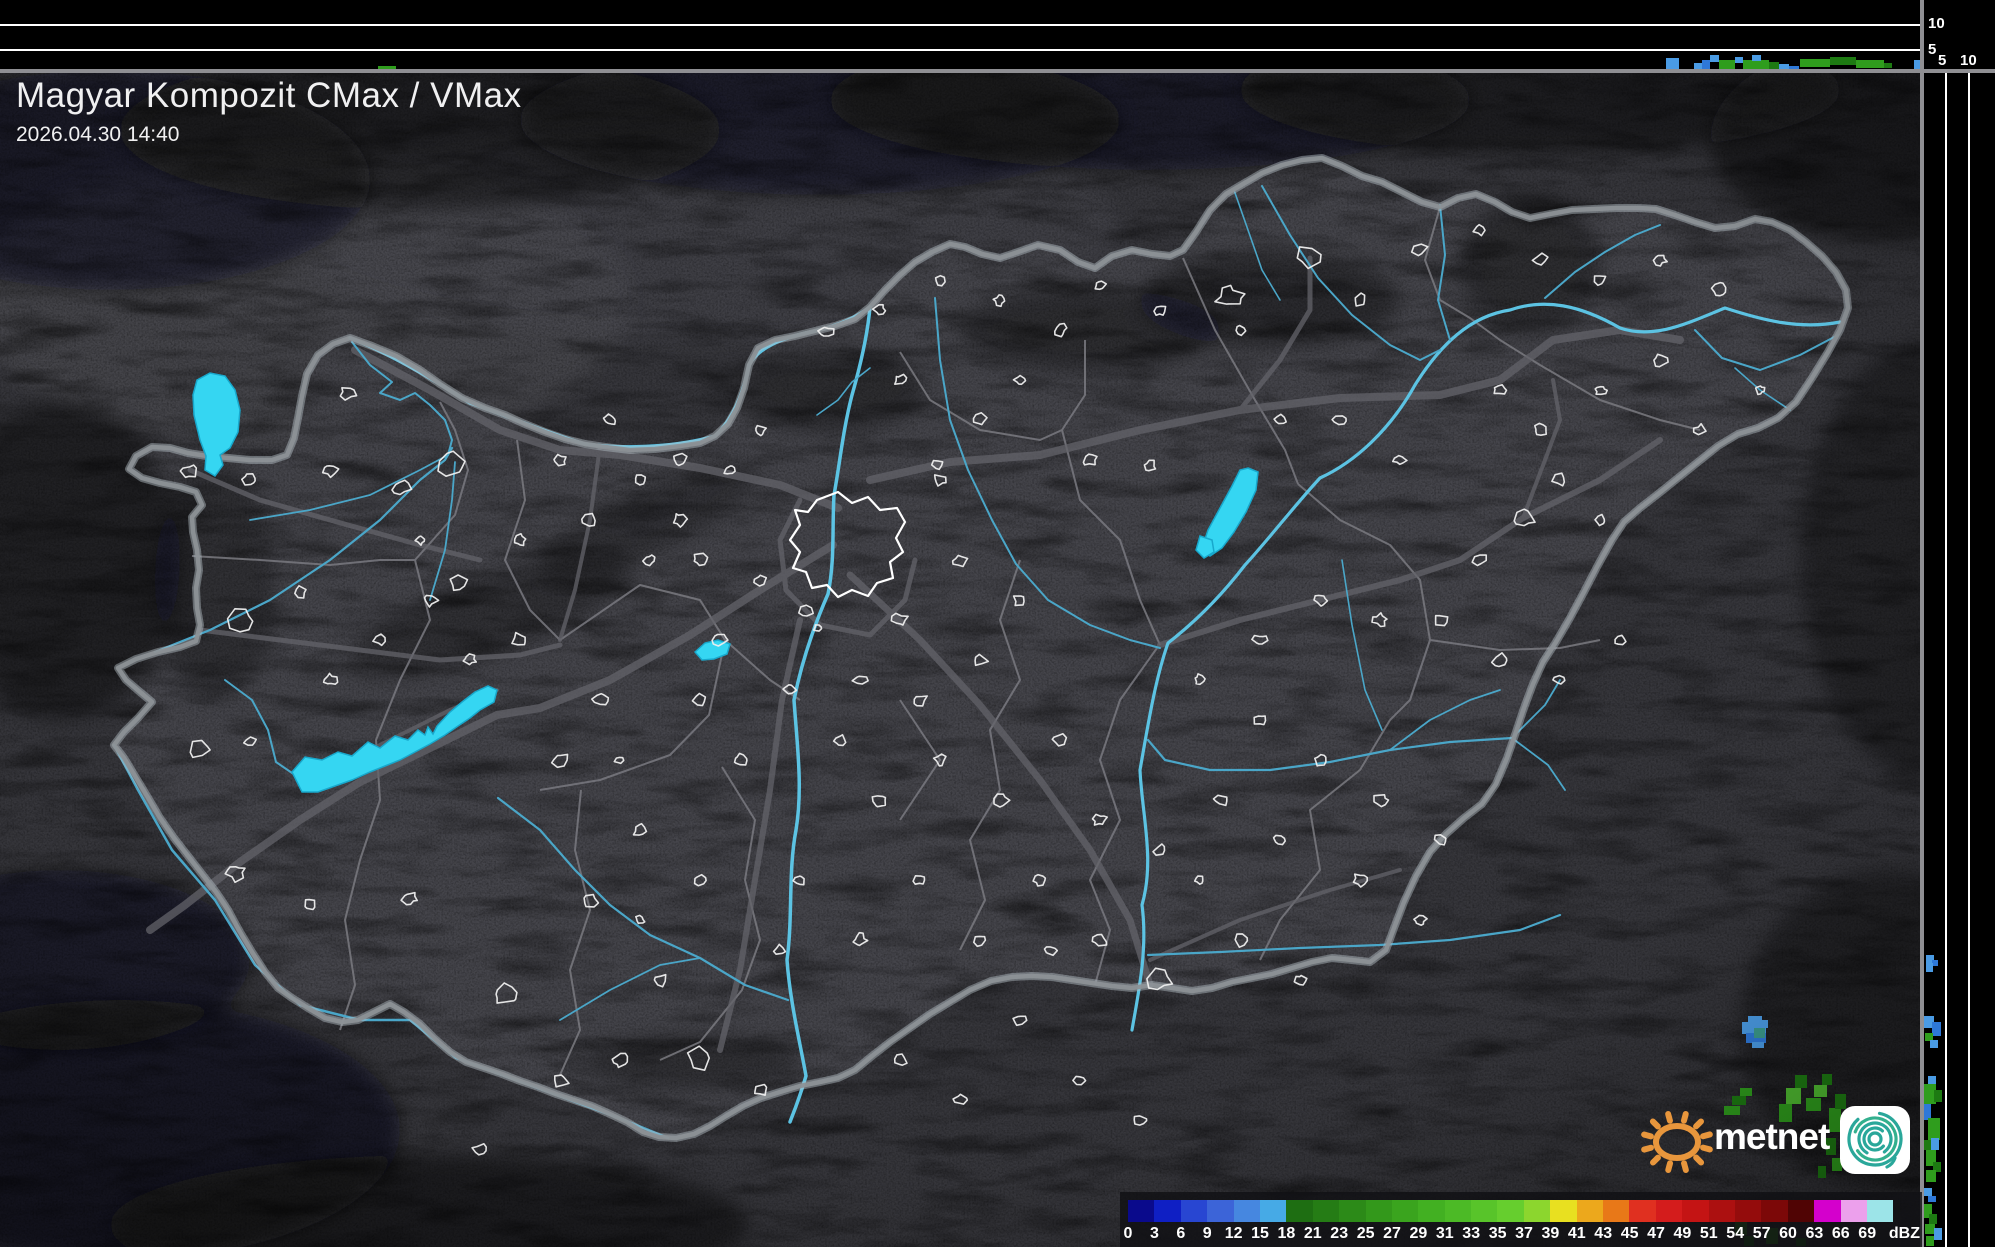 The height and width of the screenshot is (1247, 1995). I want to click on metnet-app-icon, so click(1875, 1140).